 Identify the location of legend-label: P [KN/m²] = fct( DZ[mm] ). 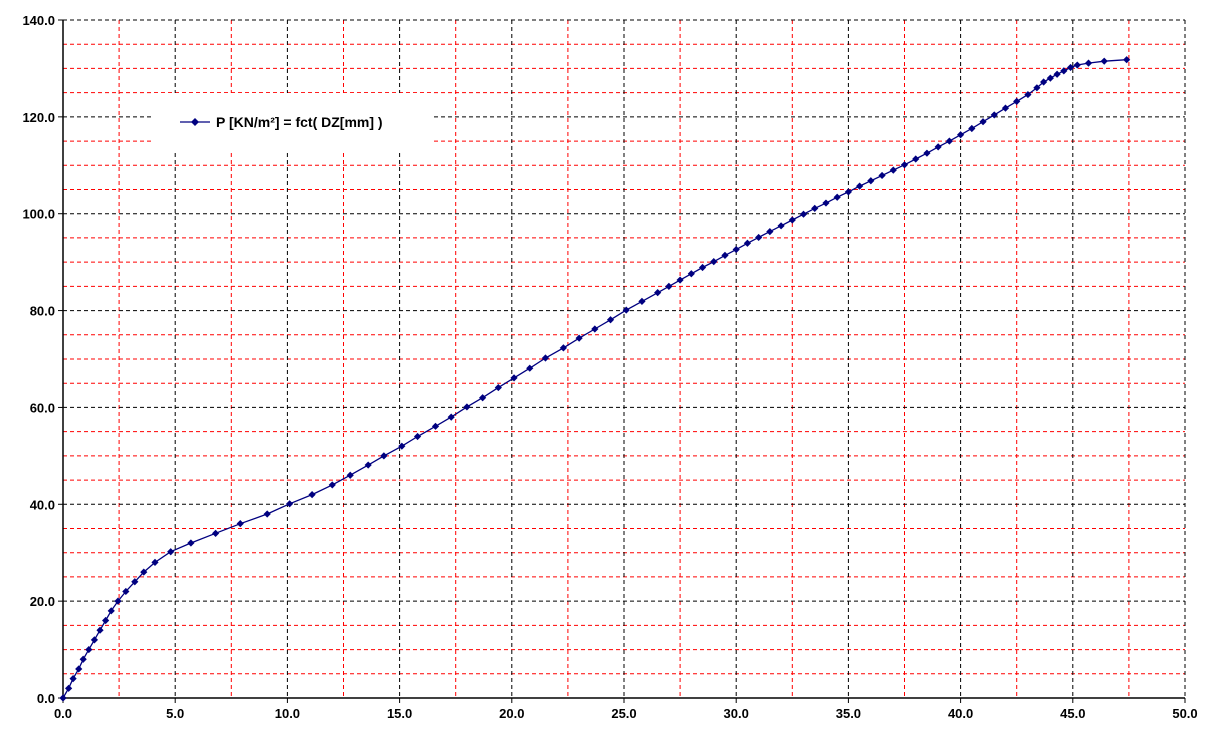
(299, 122).